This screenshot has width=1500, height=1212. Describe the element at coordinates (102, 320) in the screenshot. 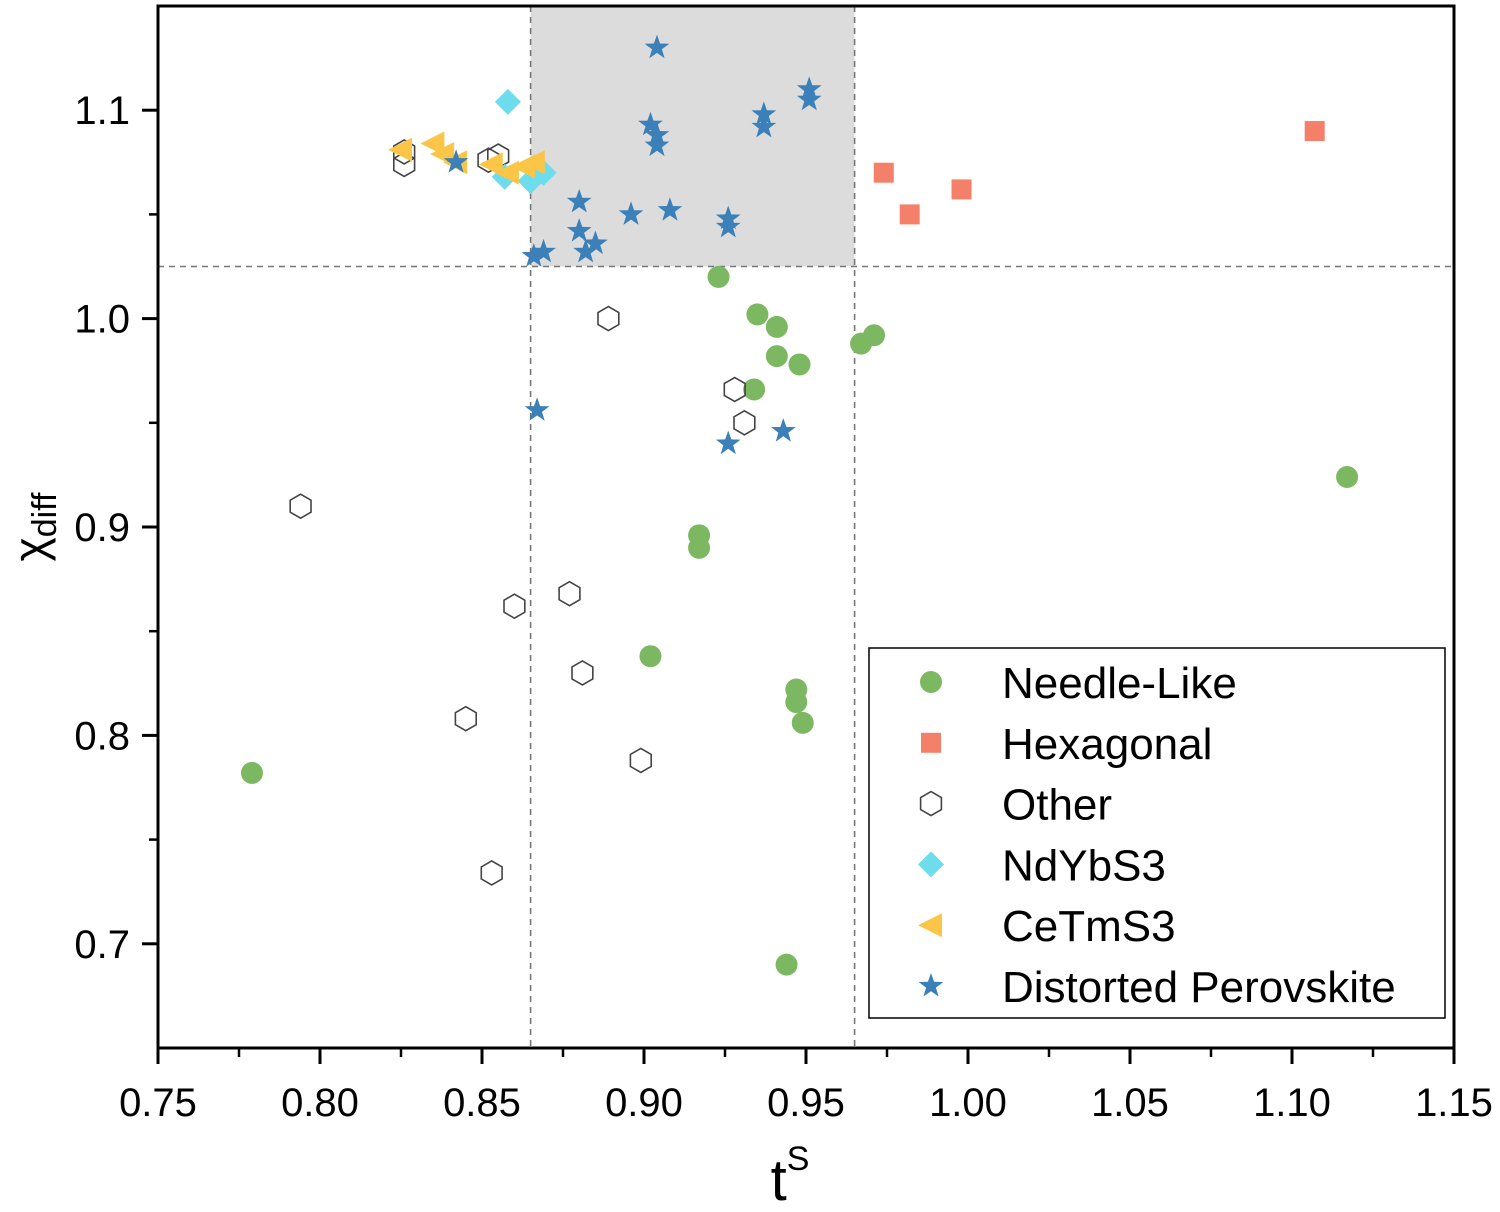

I see `y-tick-label: 1.0` at that location.